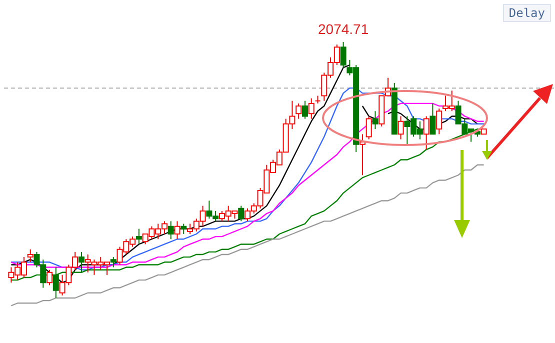 The height and width of the screenshot is (343, 555). Describe the element at coordinates (343, 29) in the screenshot. I see `annotation: 2074.71` at that location.